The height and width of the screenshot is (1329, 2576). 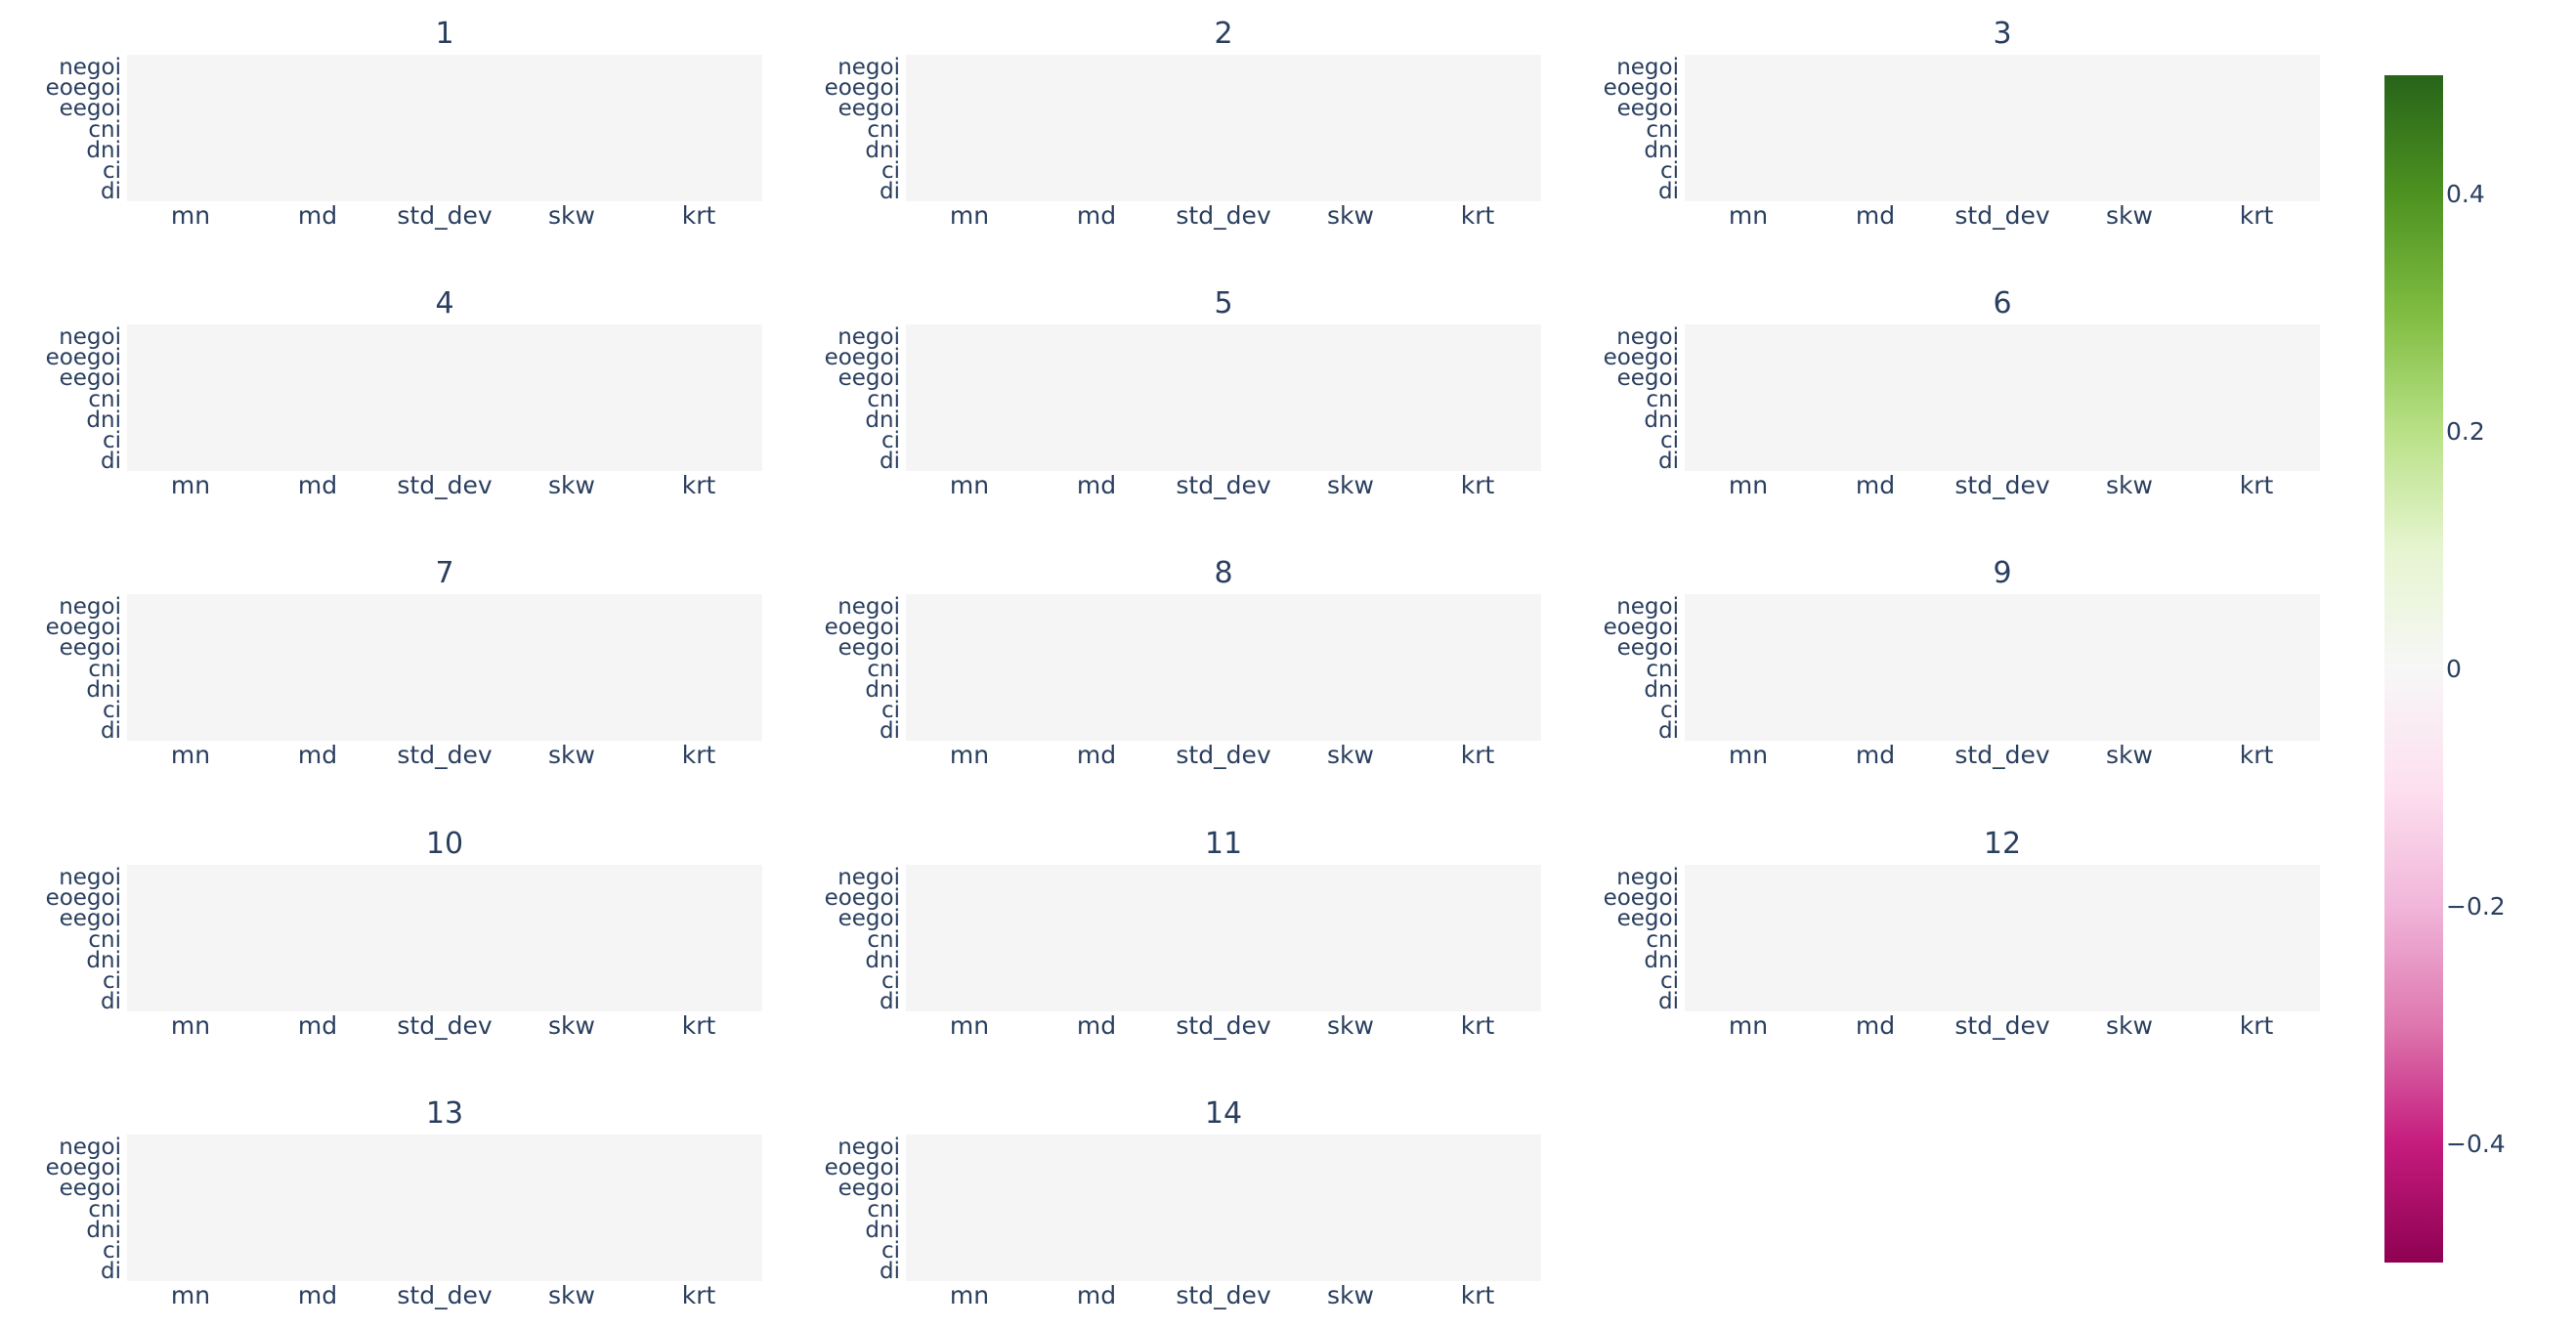 I want to click on subplot-title: 6, so click(x=2003, y=303).